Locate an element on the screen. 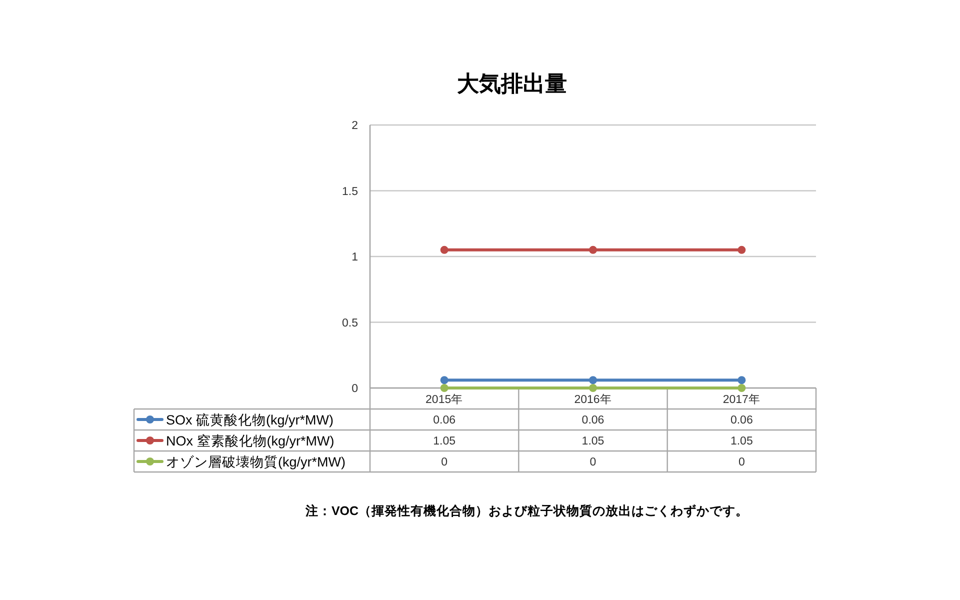 This screenshot has height=600, width=960. y-tick-label: 0 is located at coordinates (355, 389).